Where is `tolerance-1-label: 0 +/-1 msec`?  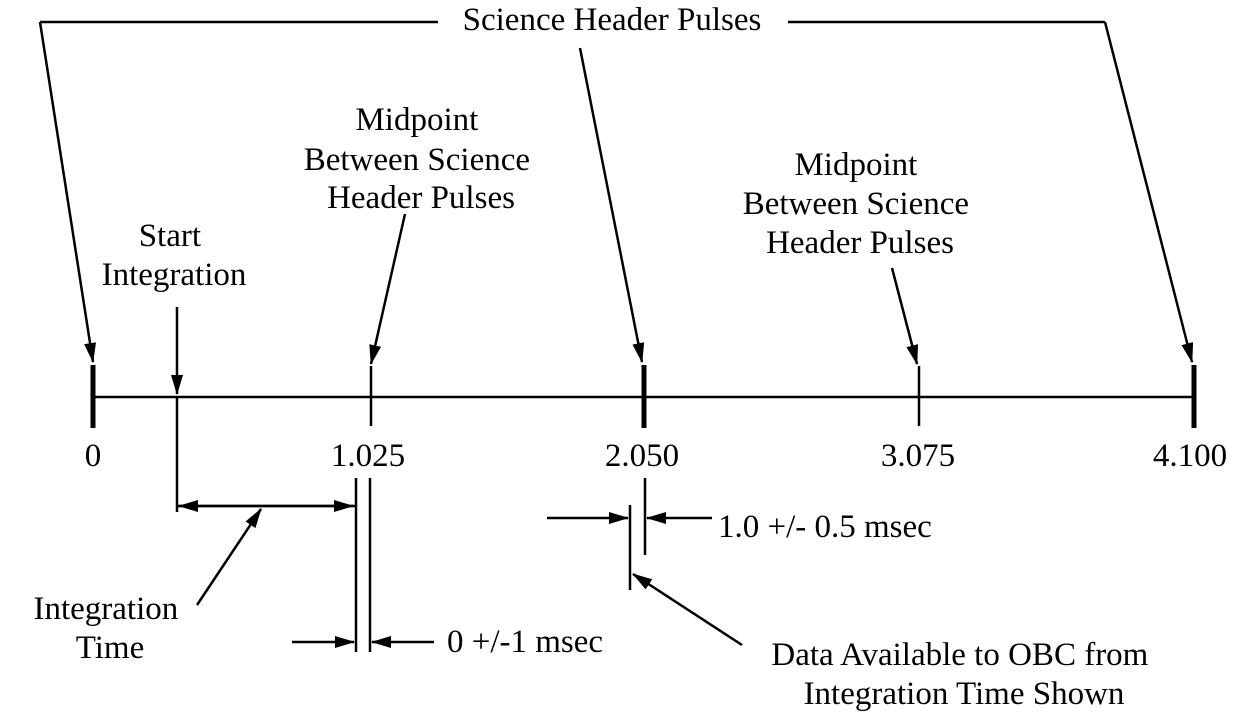
tolerance-1-label: 0 +/-1 msec is located at coordinates (525, 642).